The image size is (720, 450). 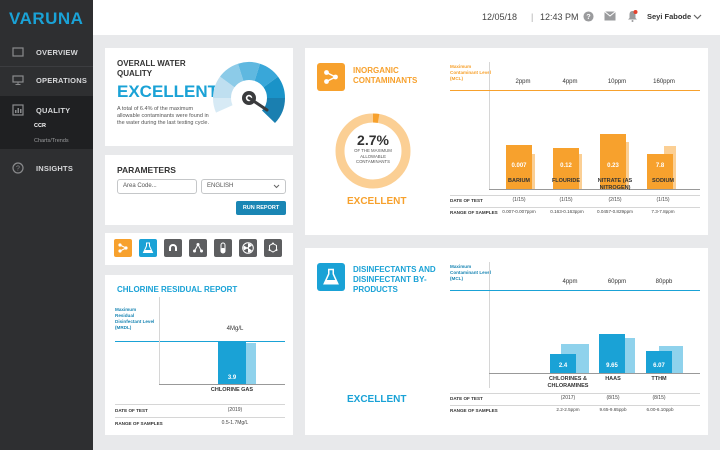 I want to click on inorganic-value-0: 0.007, so click(x=519, y=166).